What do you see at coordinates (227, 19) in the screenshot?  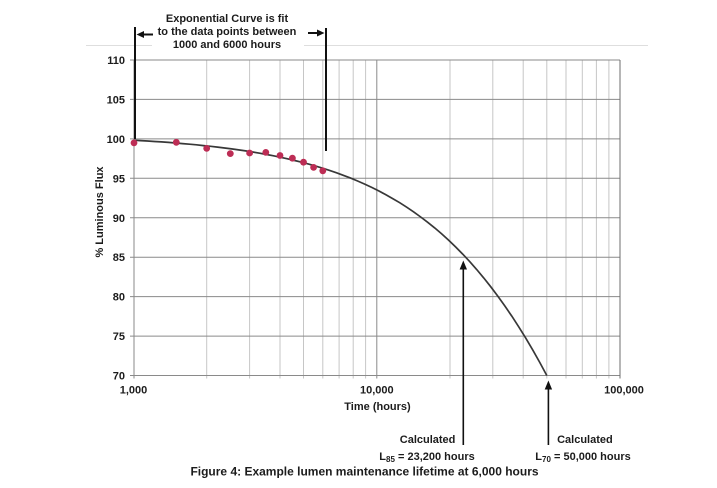 I see `svg-text: Exponential Curve is fit` at bounding box center [227, 19].